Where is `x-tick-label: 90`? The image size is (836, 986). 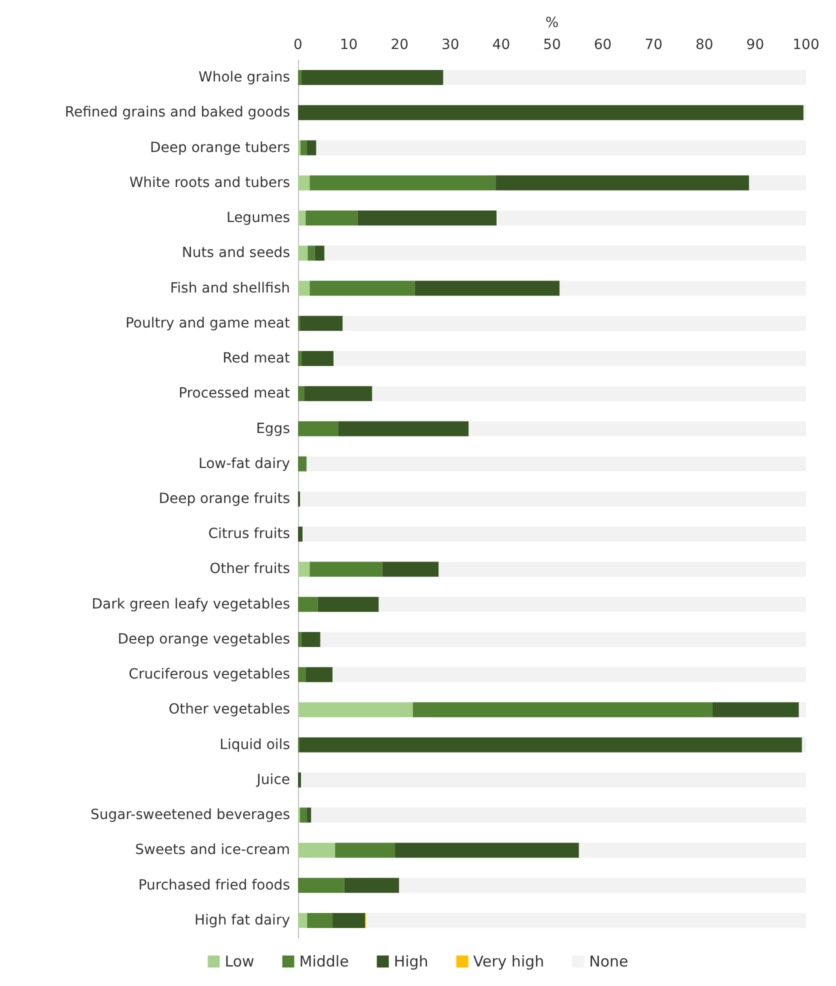
x-tick-label: 90 is located at coordinates (755, 45).